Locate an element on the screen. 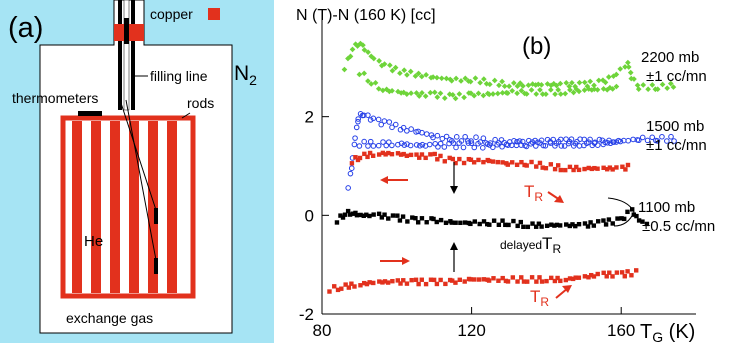 The height and width of the screenshot is (347, 740). x-axis-subscript: G is located at coordinates (657, 337).